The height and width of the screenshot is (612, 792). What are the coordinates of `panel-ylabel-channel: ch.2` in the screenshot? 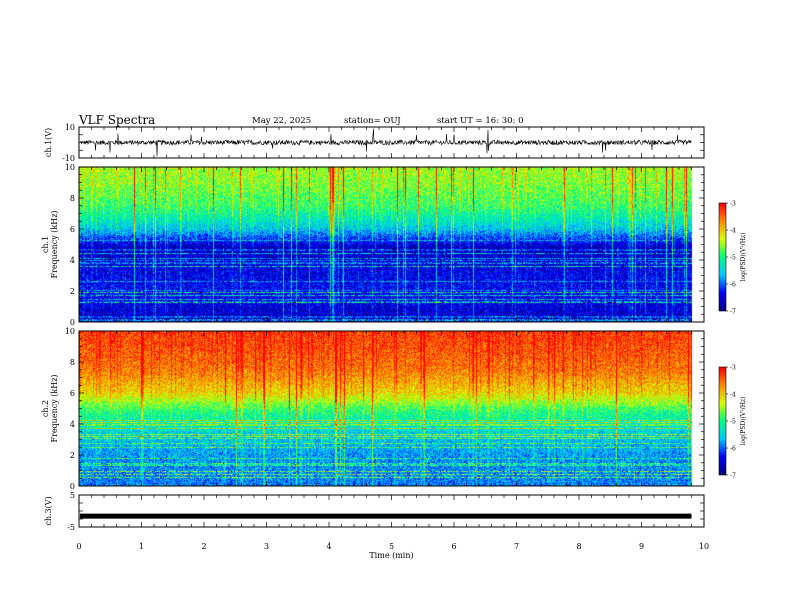 It's located at (45, 408).